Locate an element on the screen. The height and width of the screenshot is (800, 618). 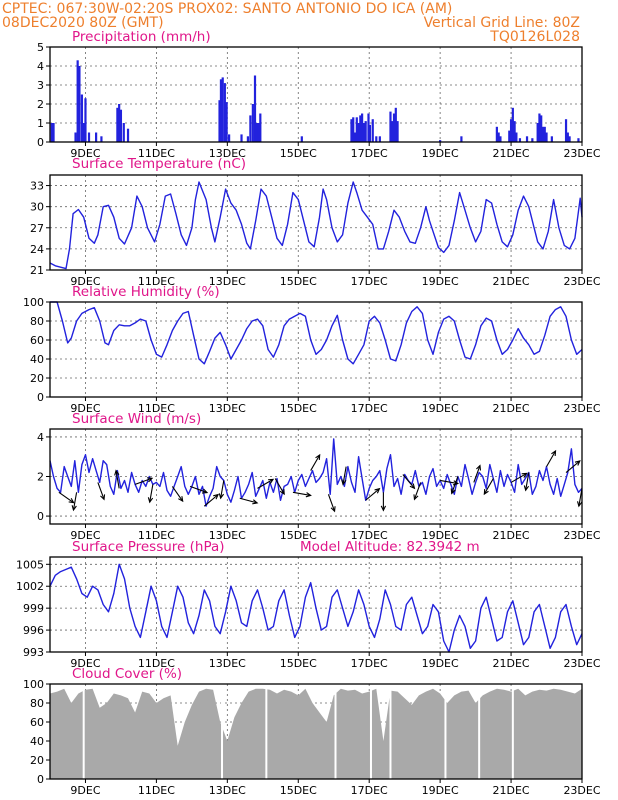
surface-temperature-title: Surface Temperature (nC) is located at coordinates (159, 164).